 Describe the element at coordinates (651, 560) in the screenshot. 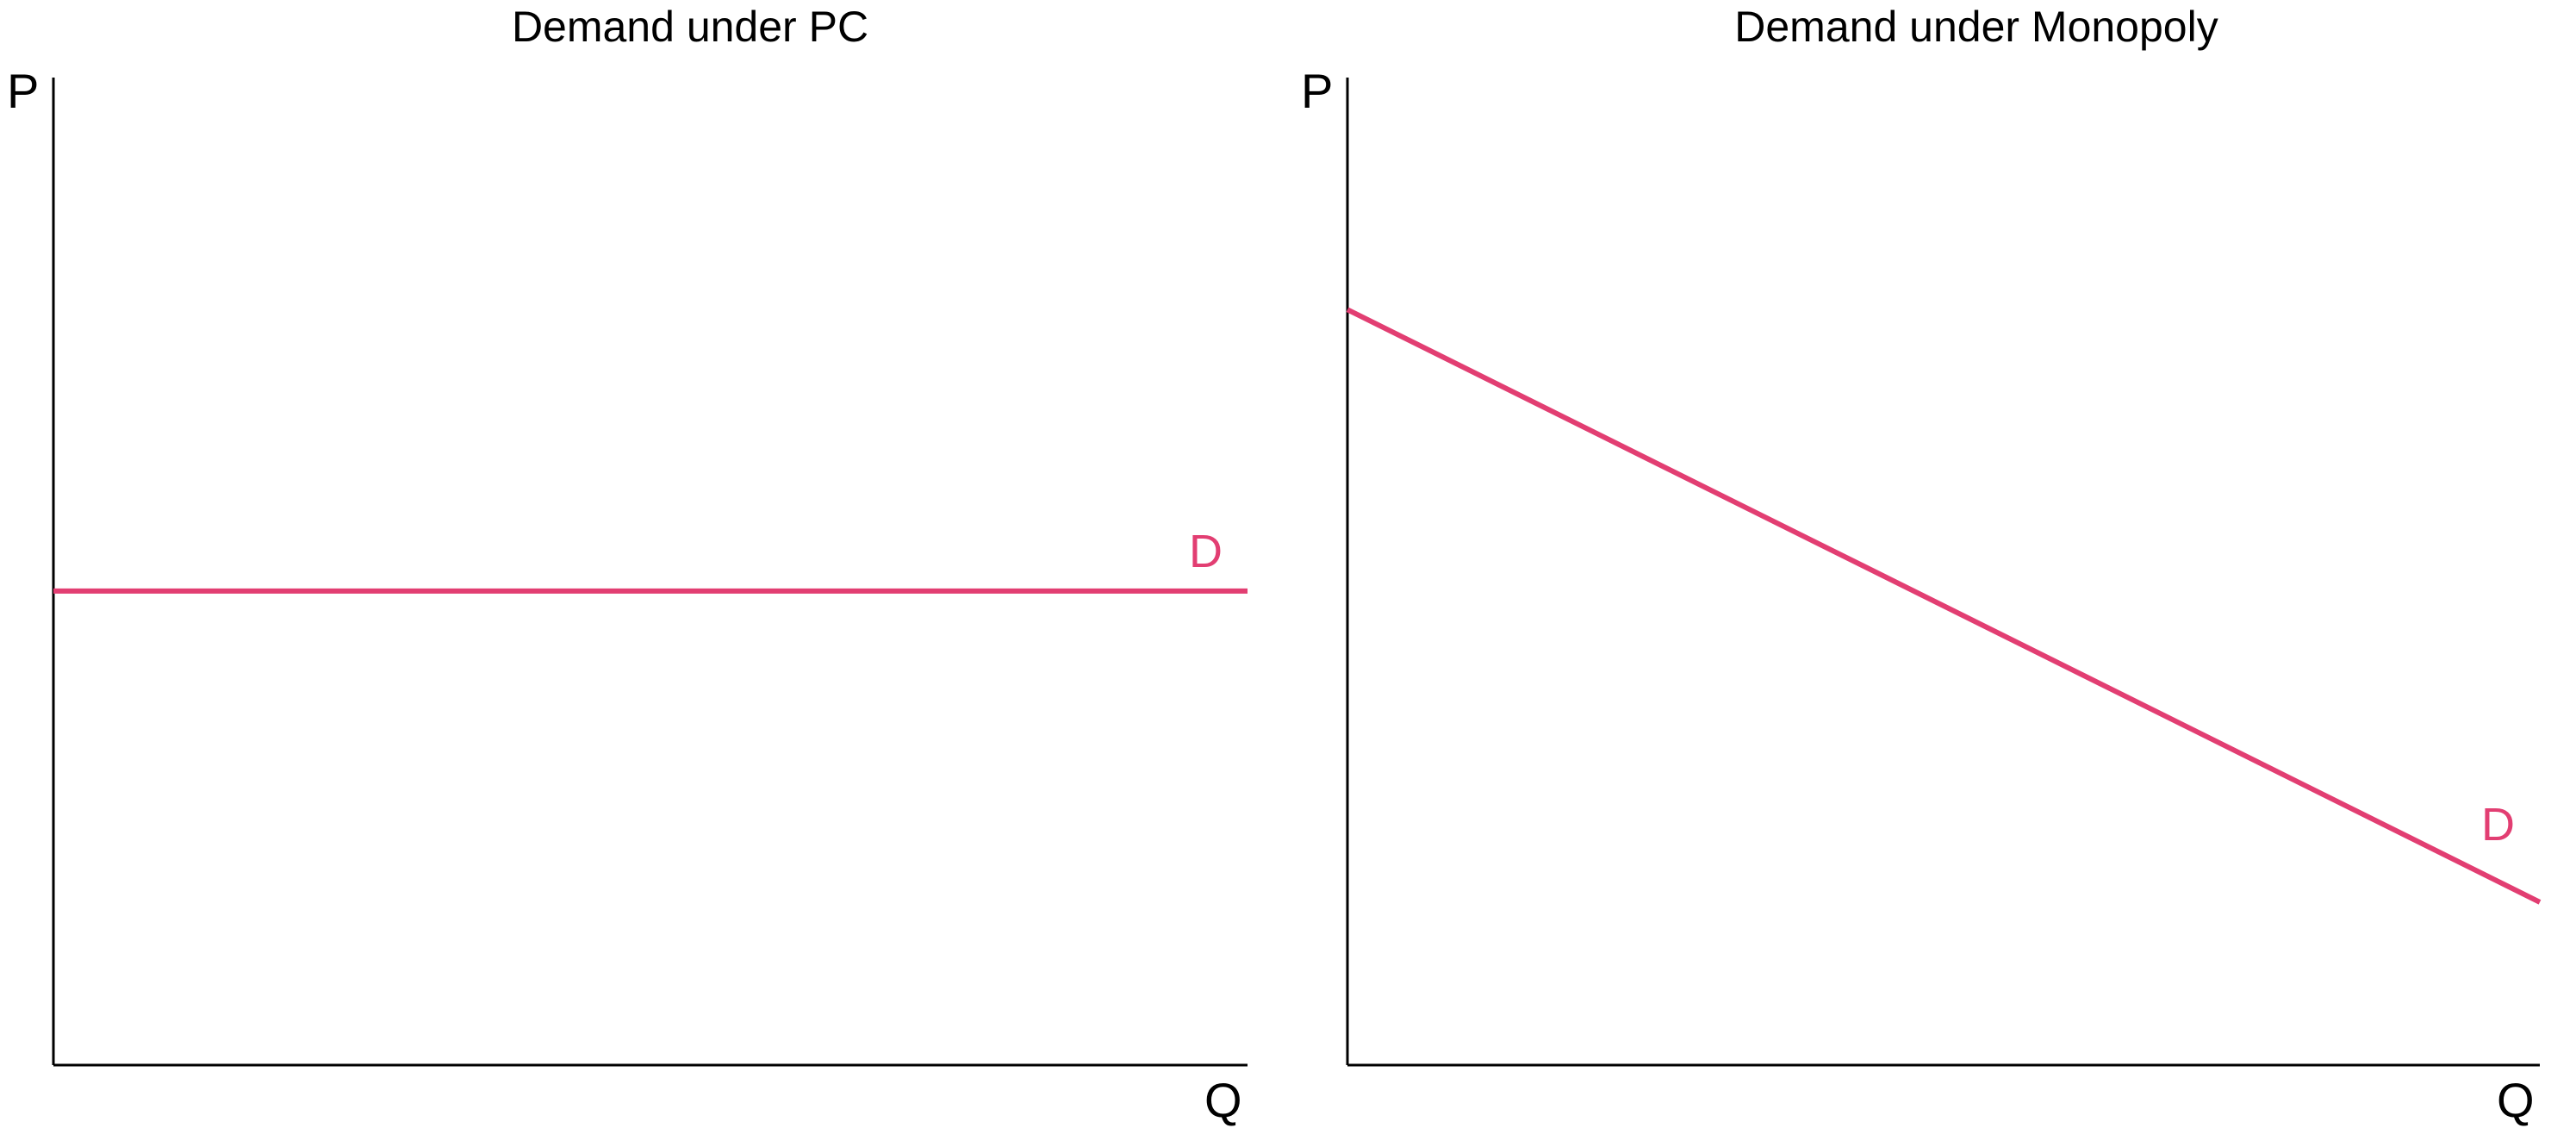

I see `series-layer: D` at that location.